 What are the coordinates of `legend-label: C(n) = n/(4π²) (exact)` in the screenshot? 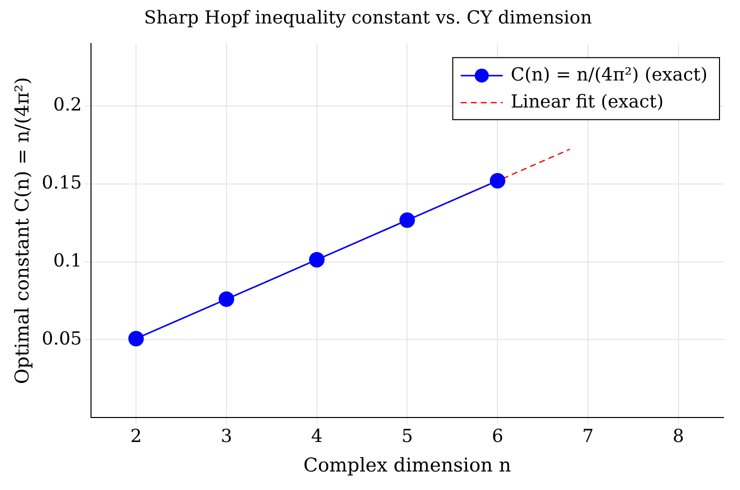 It's located at (609, 75).